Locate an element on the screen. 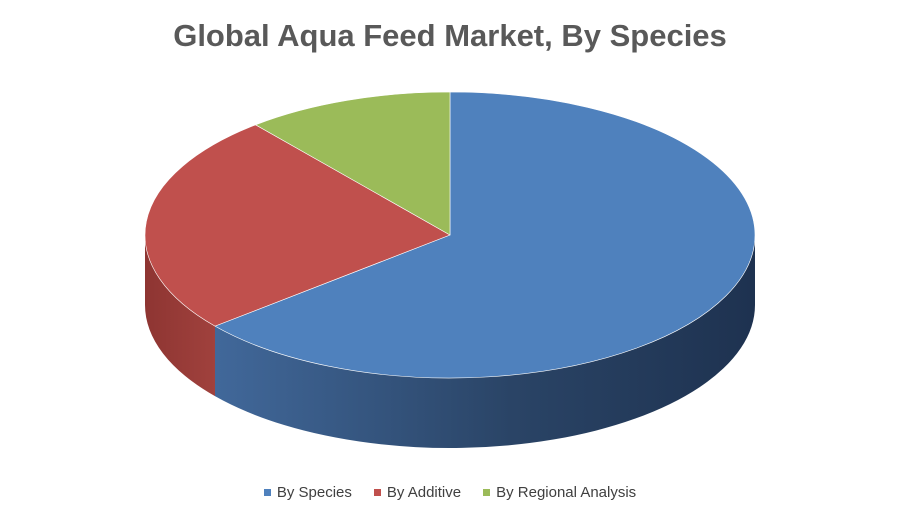  legend-item-by-additive: By Additive is located at coordinates (417, 492).